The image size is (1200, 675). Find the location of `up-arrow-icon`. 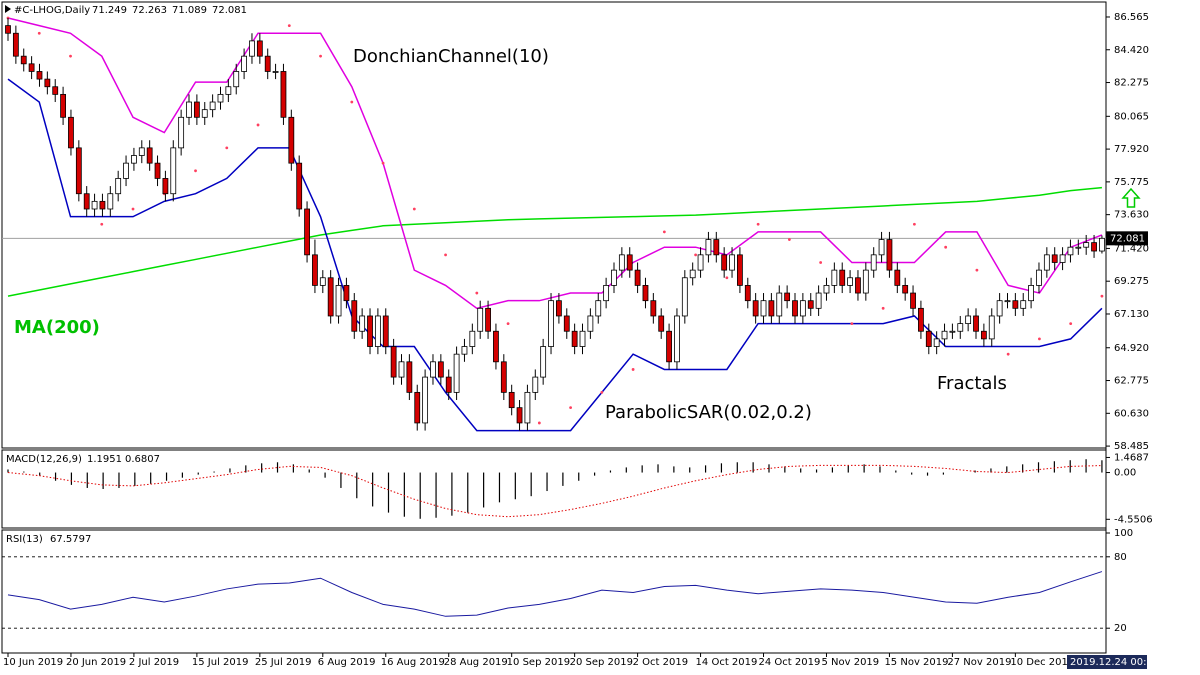

up-arrow-icon is located at coordinates (1131, 197).